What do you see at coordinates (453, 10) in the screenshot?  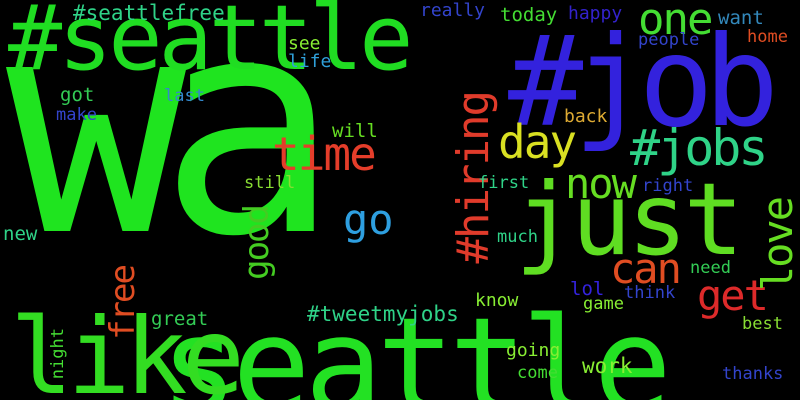 I see `word-really: really` at bounding box center [453, 10].